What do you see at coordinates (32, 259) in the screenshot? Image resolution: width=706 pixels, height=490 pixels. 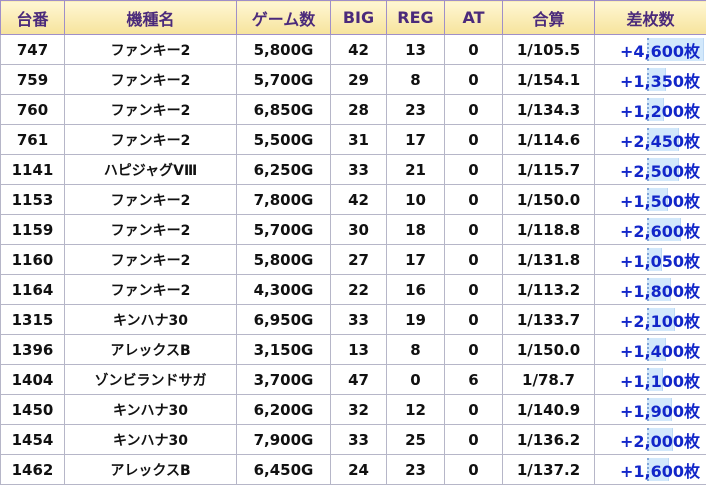 I see `cell-machine-no: 1160` at bounding box center [32, 259].